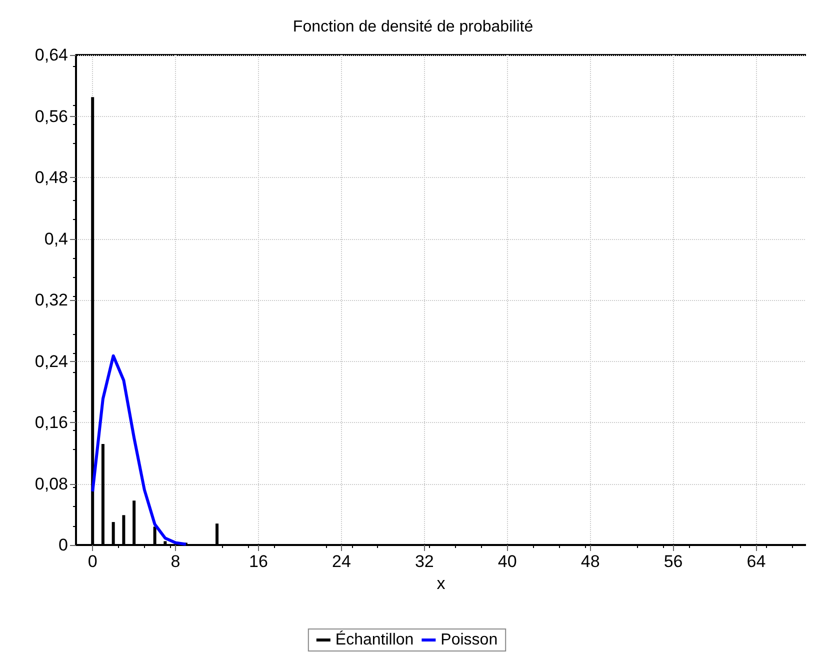 This screenshot has height=671, width=814. I want to click on x-tick-label: 40, so click(507, 561).